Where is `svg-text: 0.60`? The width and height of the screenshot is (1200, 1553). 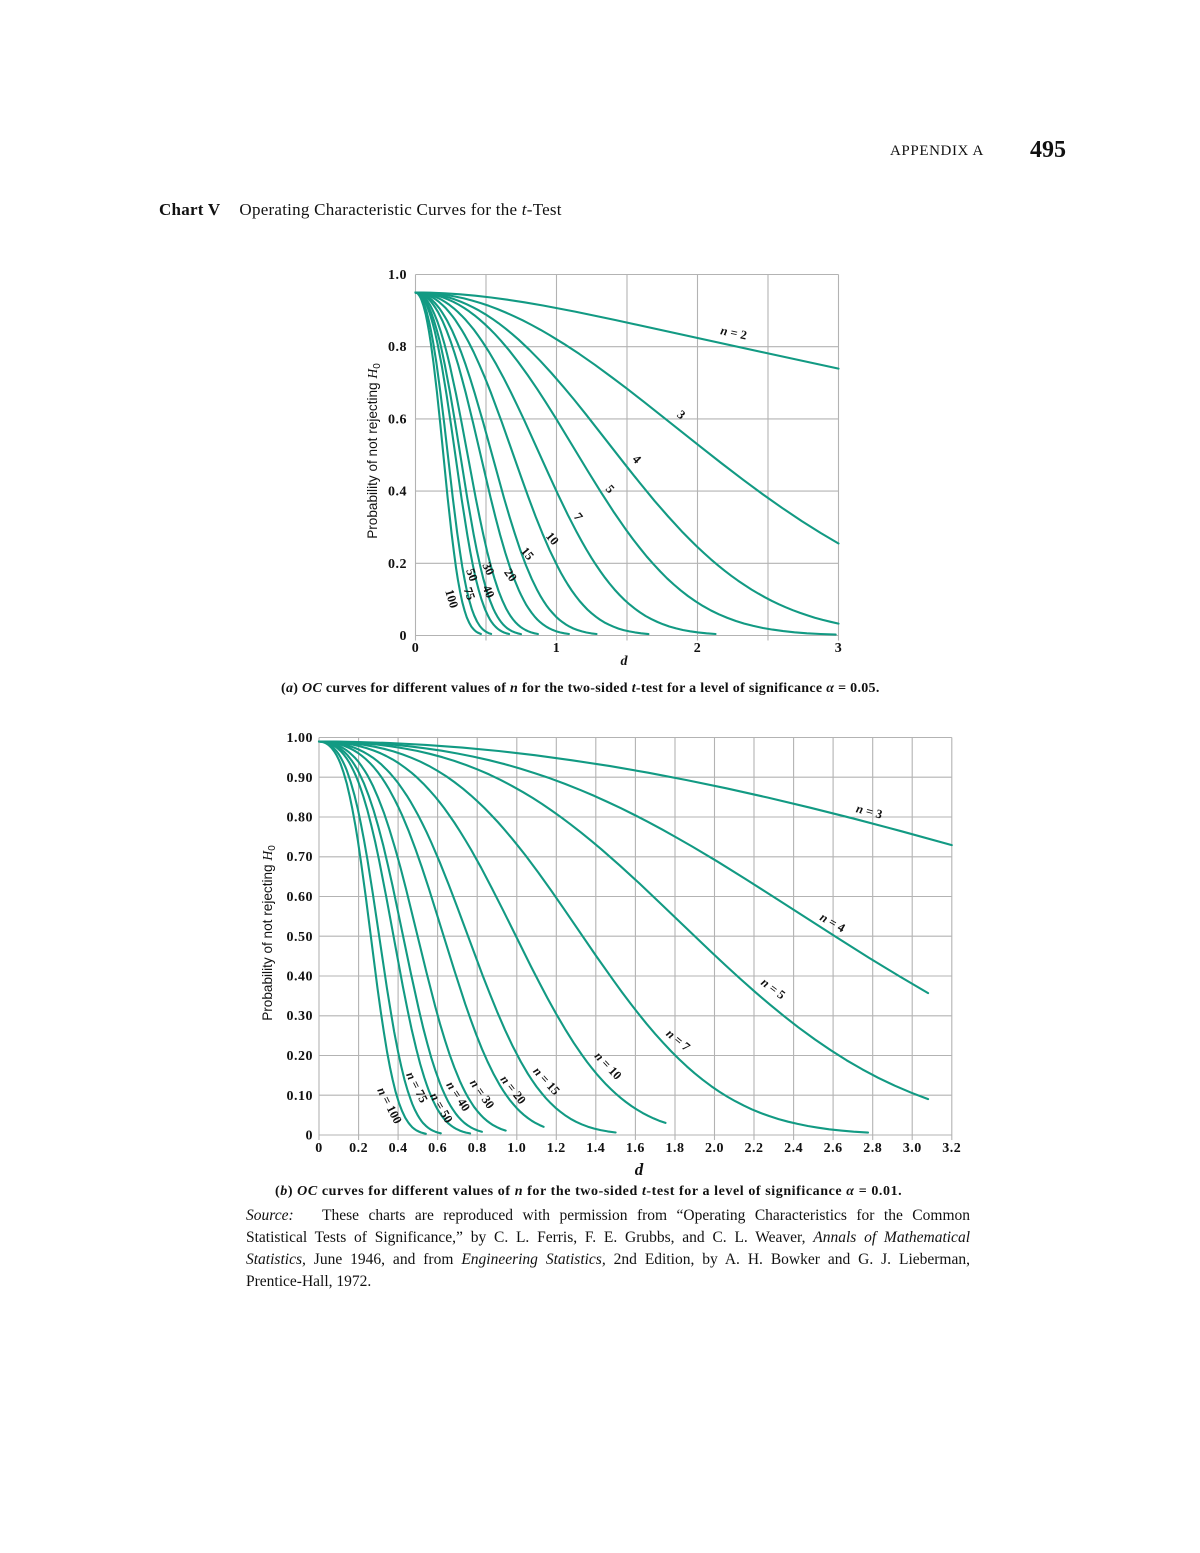 svg-text: 0.60 is located at coordinates (300, 897).